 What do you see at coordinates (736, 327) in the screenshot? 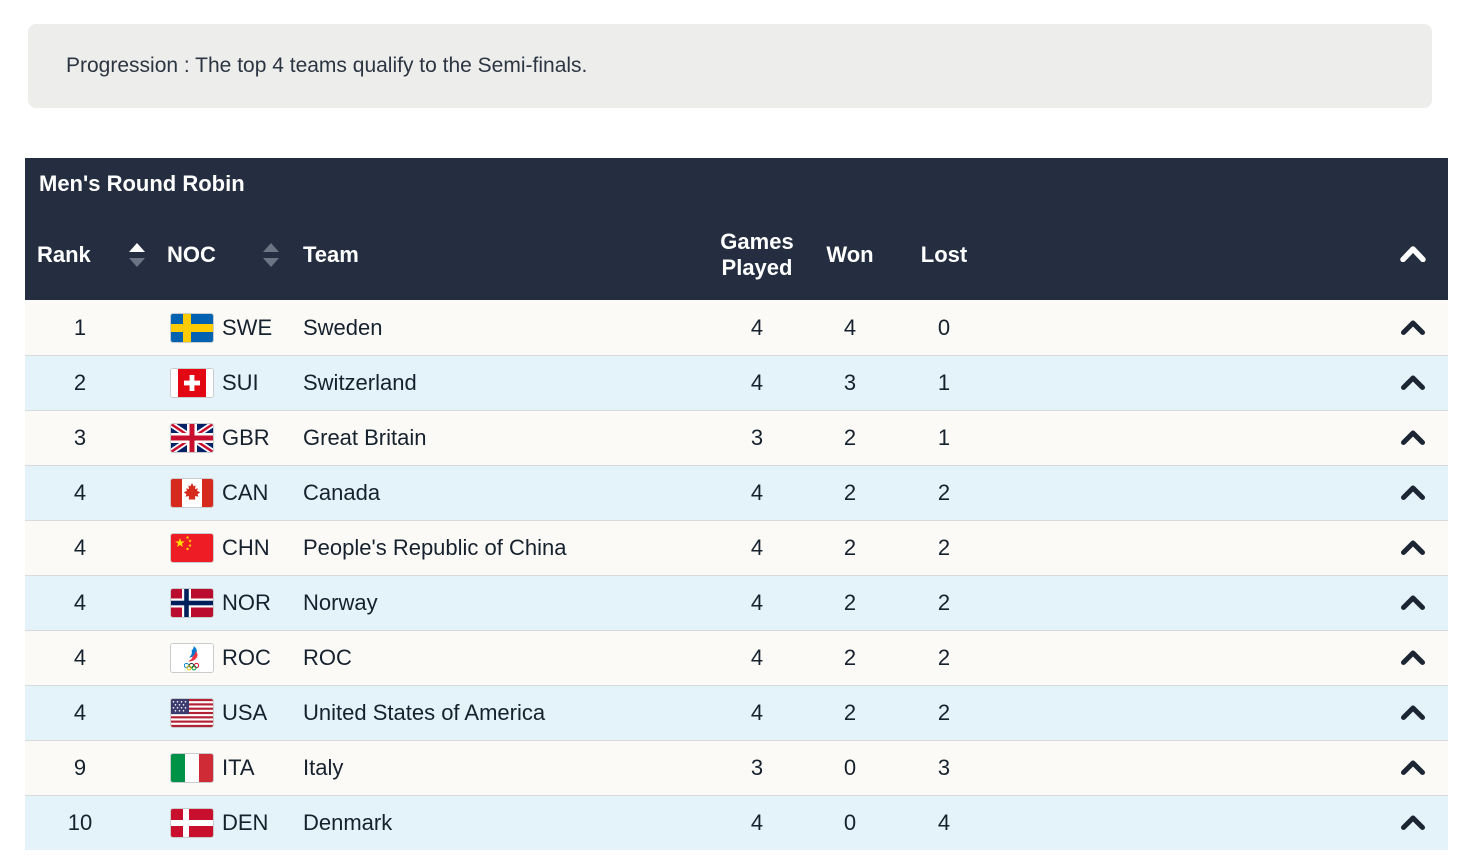
I see `table-row: 1 SWE Sweden 4 4 0` at bounding box center [736, 327].